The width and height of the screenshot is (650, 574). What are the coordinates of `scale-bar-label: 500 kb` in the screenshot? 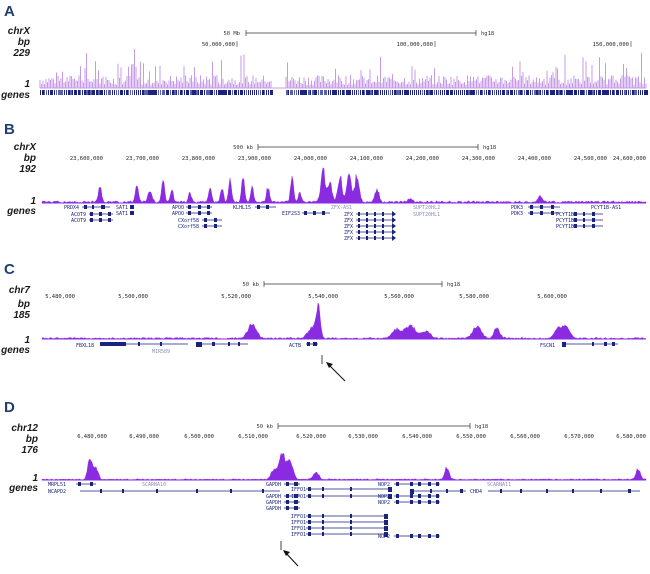 It's located at (243, 148).